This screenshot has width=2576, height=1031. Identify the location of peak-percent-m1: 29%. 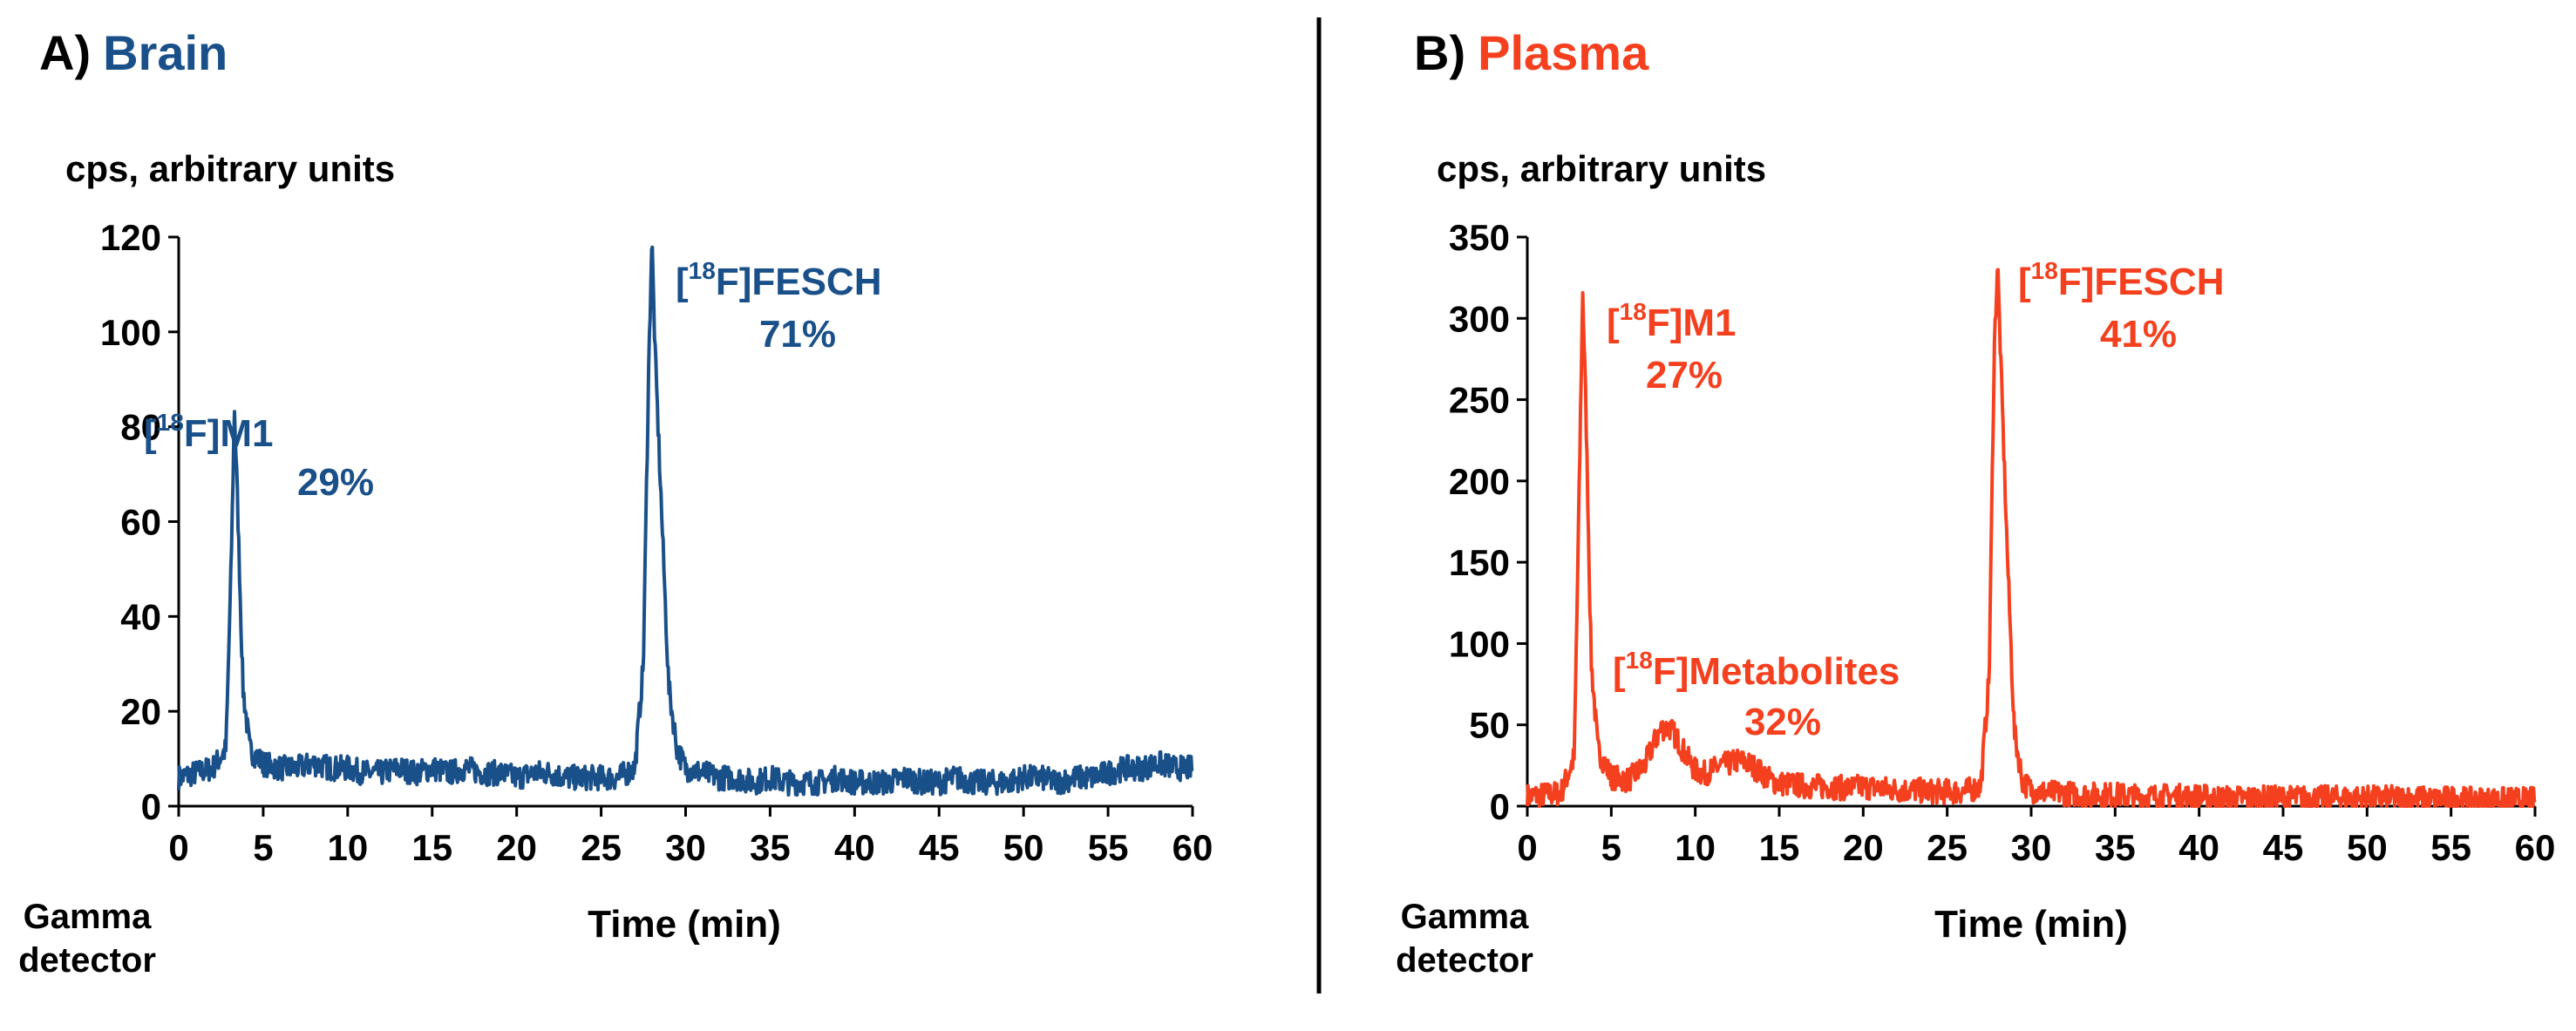
(335, 482).